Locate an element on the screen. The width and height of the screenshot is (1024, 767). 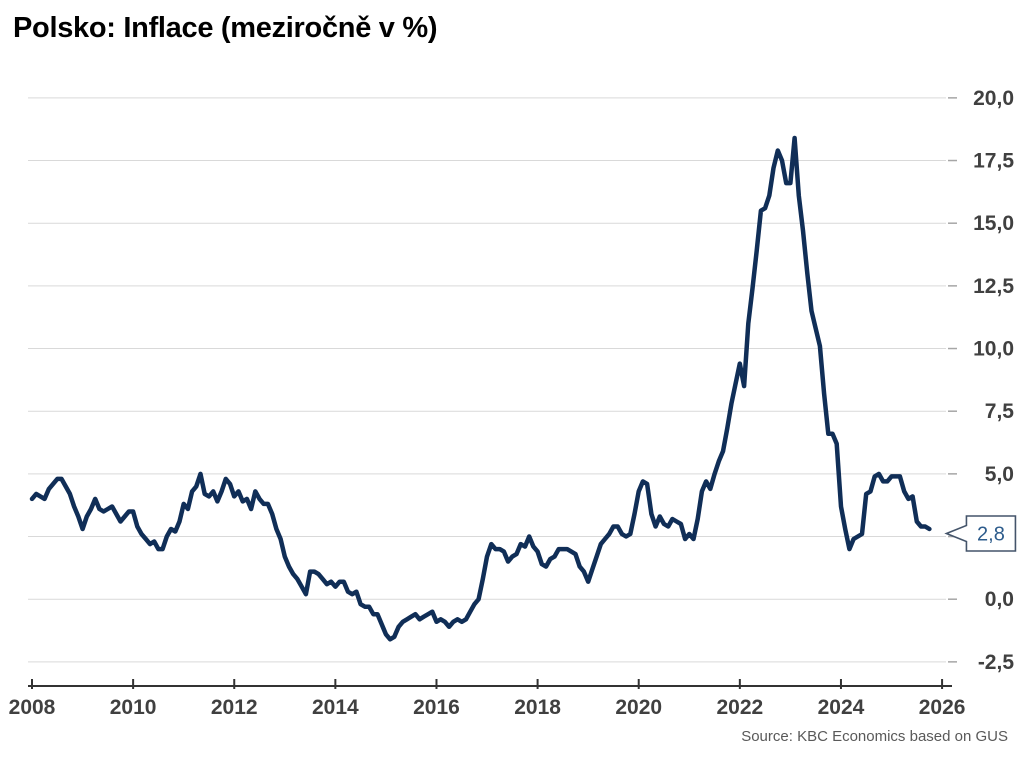
x-tick-label: 2022 is located at coordinates (739, 707).